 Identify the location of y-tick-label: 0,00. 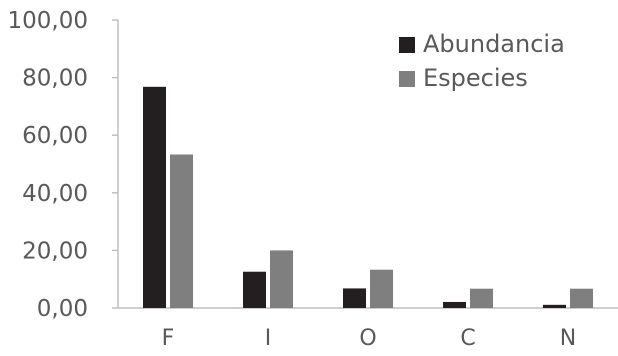
(62, 309).